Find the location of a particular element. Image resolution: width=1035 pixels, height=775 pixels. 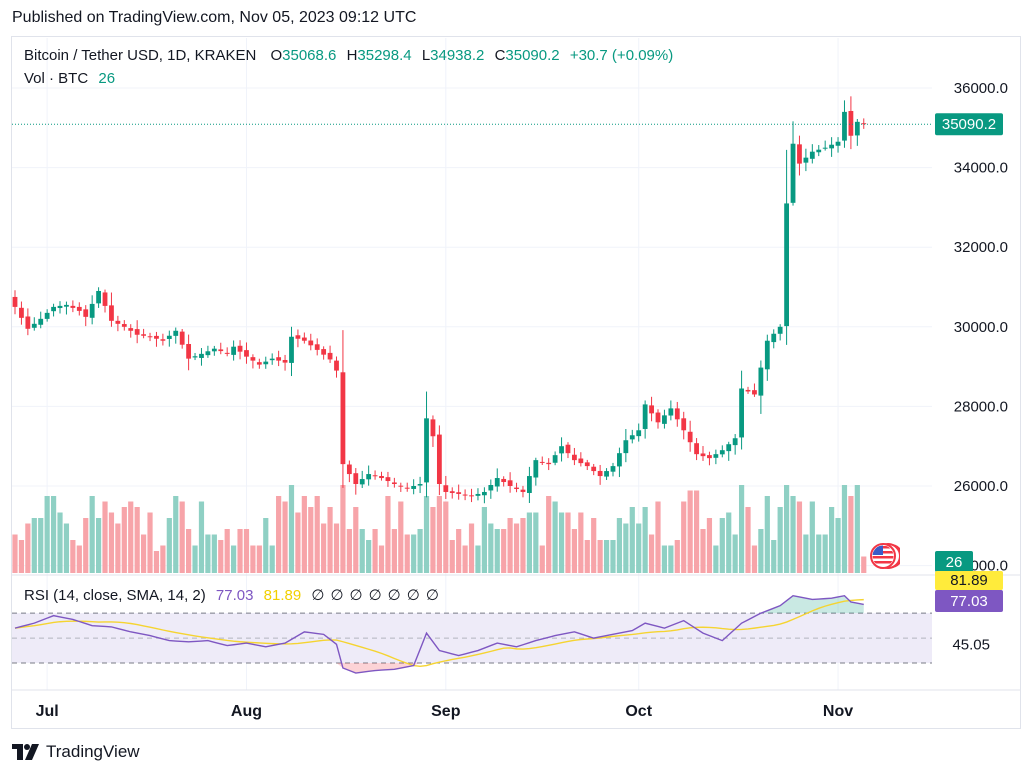

rsi-value-label-bg is located at coordinates (969, 601).